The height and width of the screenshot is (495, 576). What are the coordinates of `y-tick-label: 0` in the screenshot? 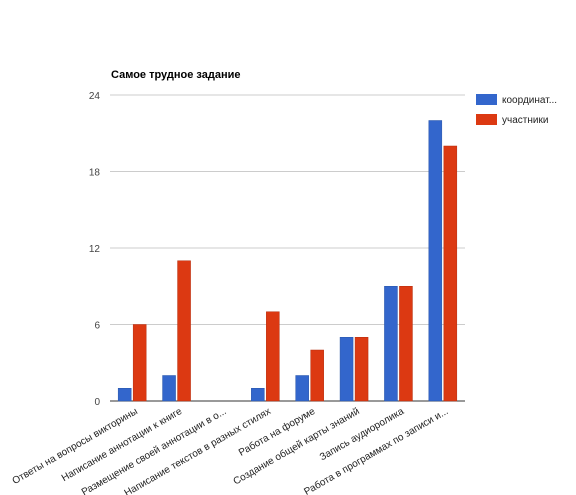 It's located at (97, 402).